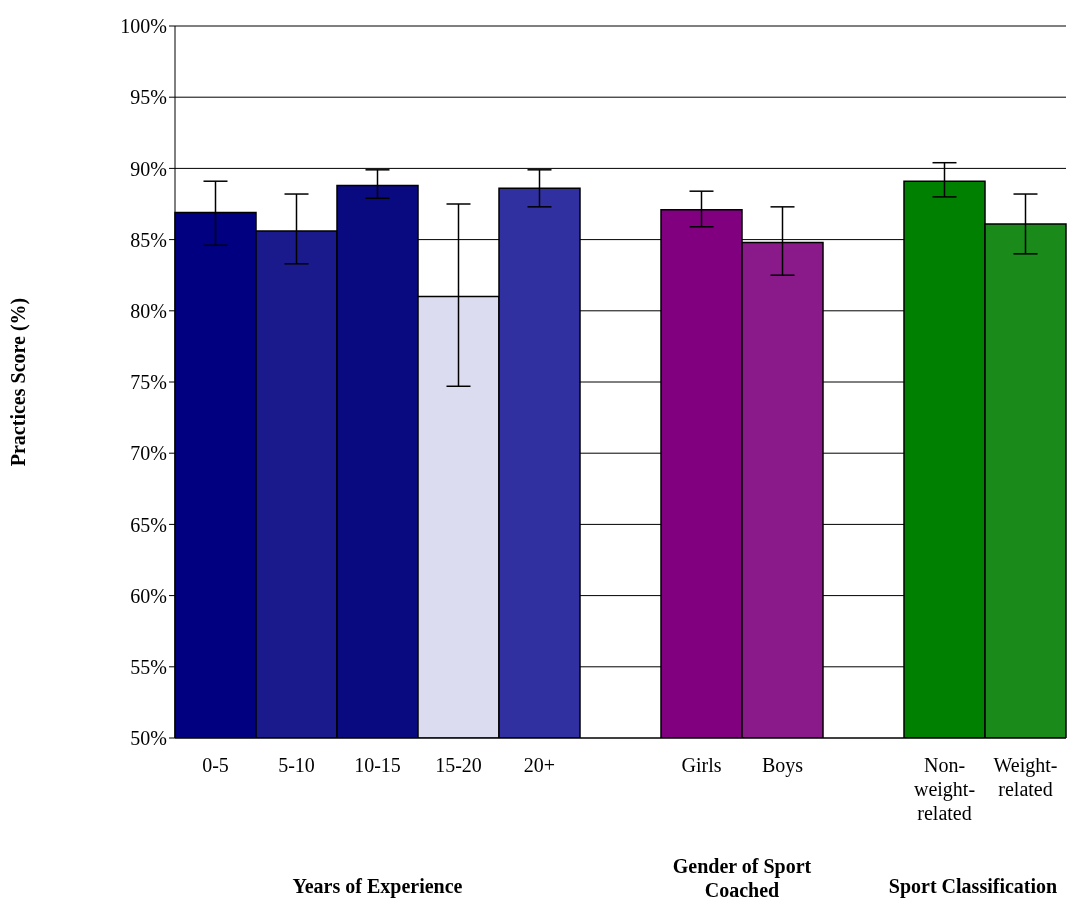 This screenshot has width=1092, height=909. What do you see at coordinates (944, 789) in the screenshot?
I see `x-tick-label: Non-weight-related` at bounding box center [944, 789].